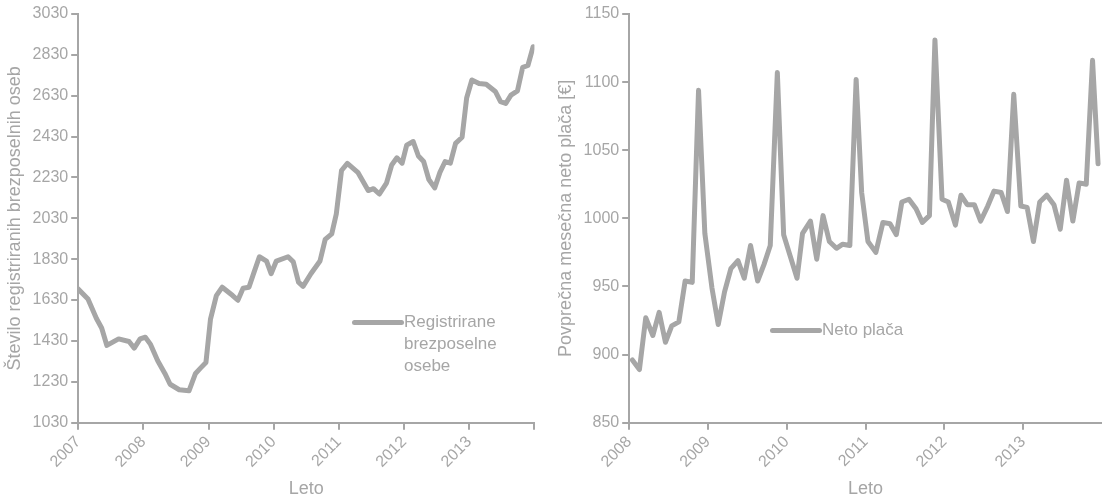  Describe the element at coordinates (602, 13) in the screenshot. I see `y-tick-label: 1150` at that location.